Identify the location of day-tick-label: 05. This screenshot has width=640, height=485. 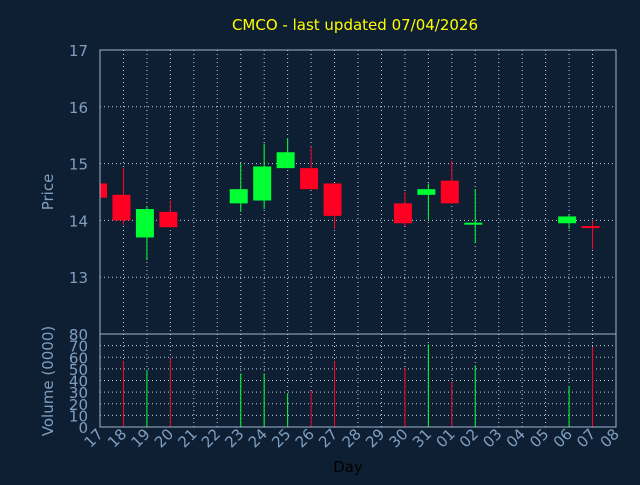
(539, 438).